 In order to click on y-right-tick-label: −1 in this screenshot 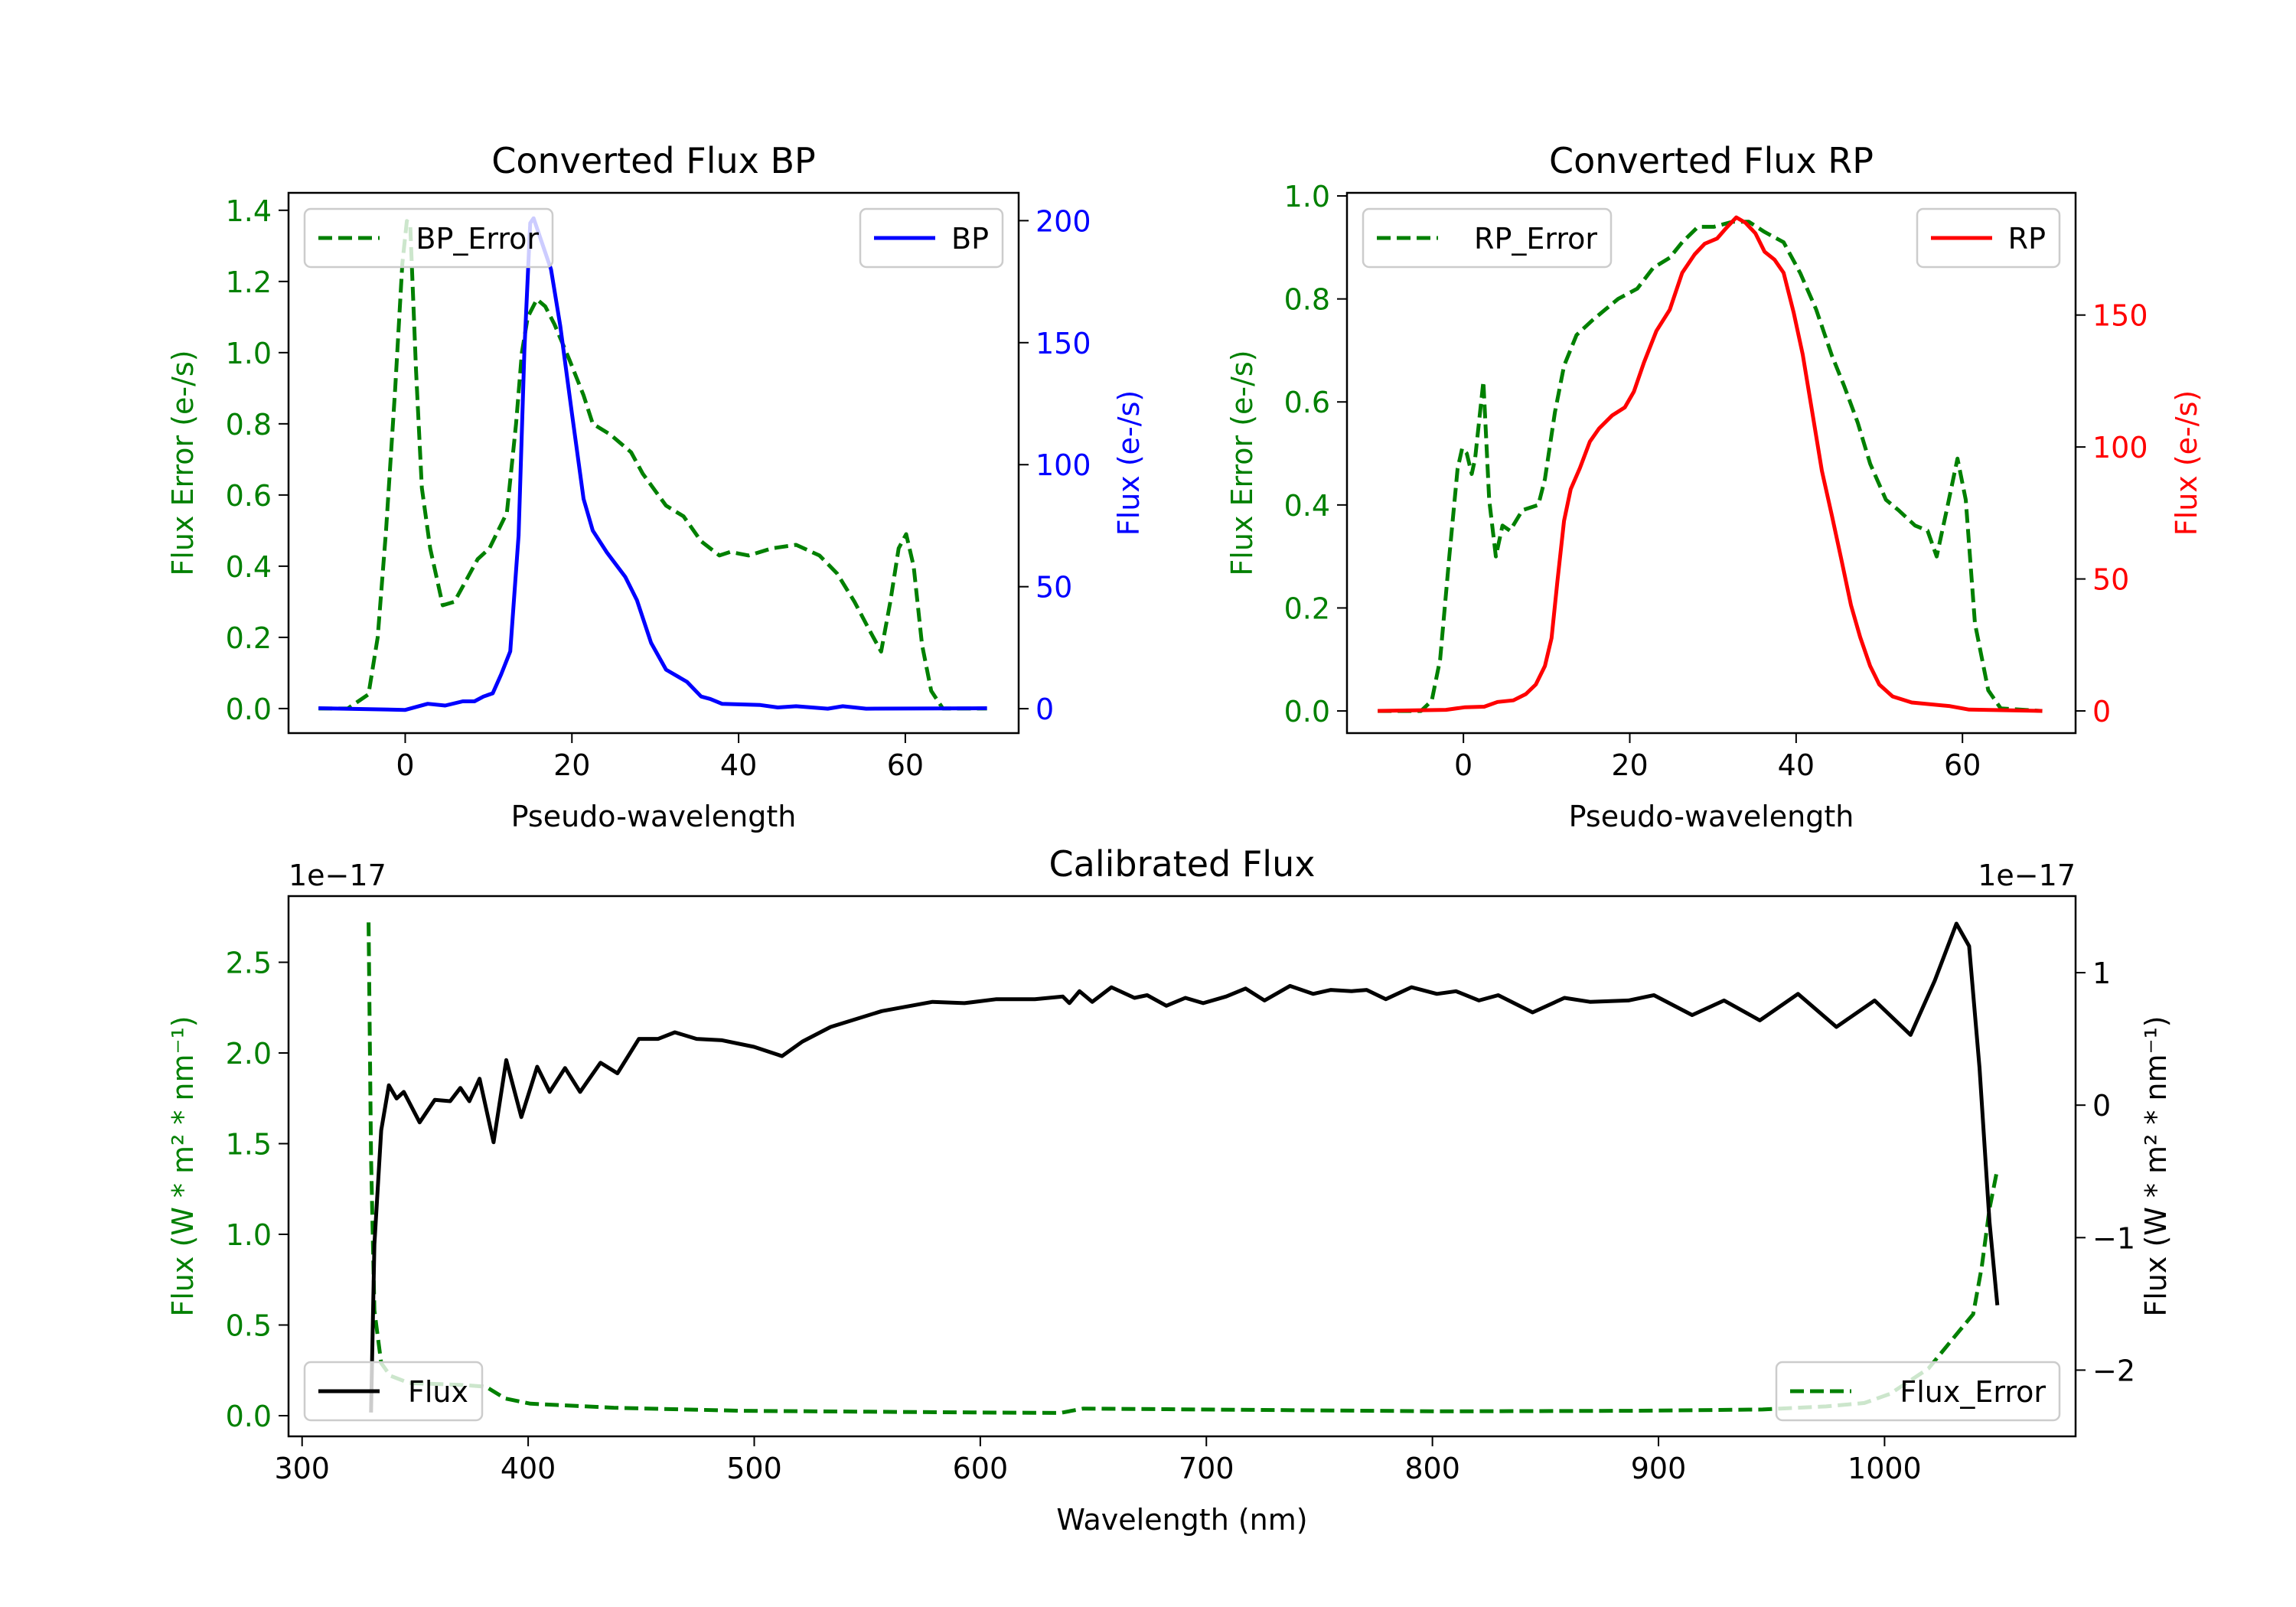, I will do `click(2113, 1238)`.